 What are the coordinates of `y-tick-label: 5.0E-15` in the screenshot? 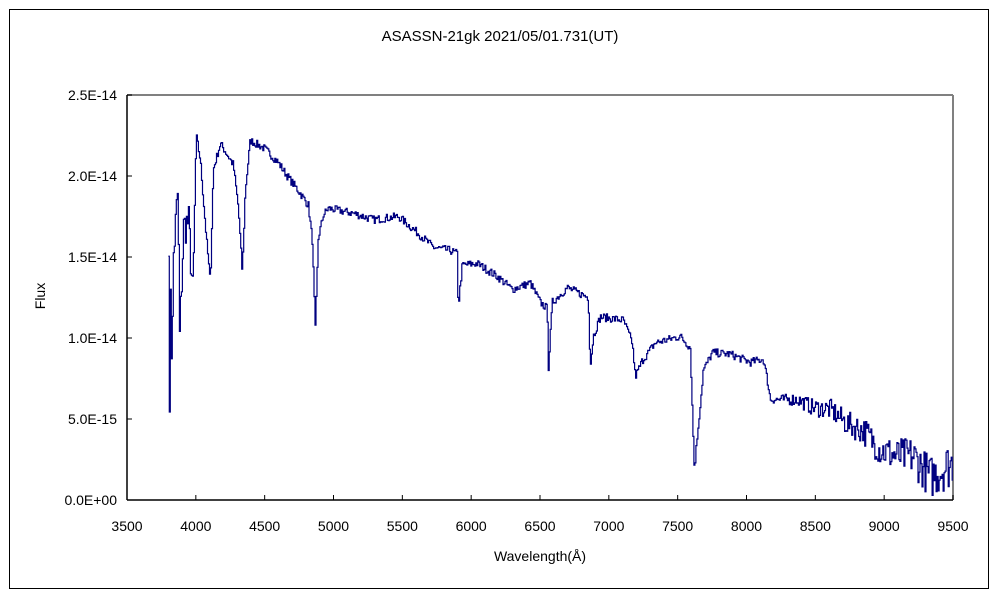 It's located at (92, 419).